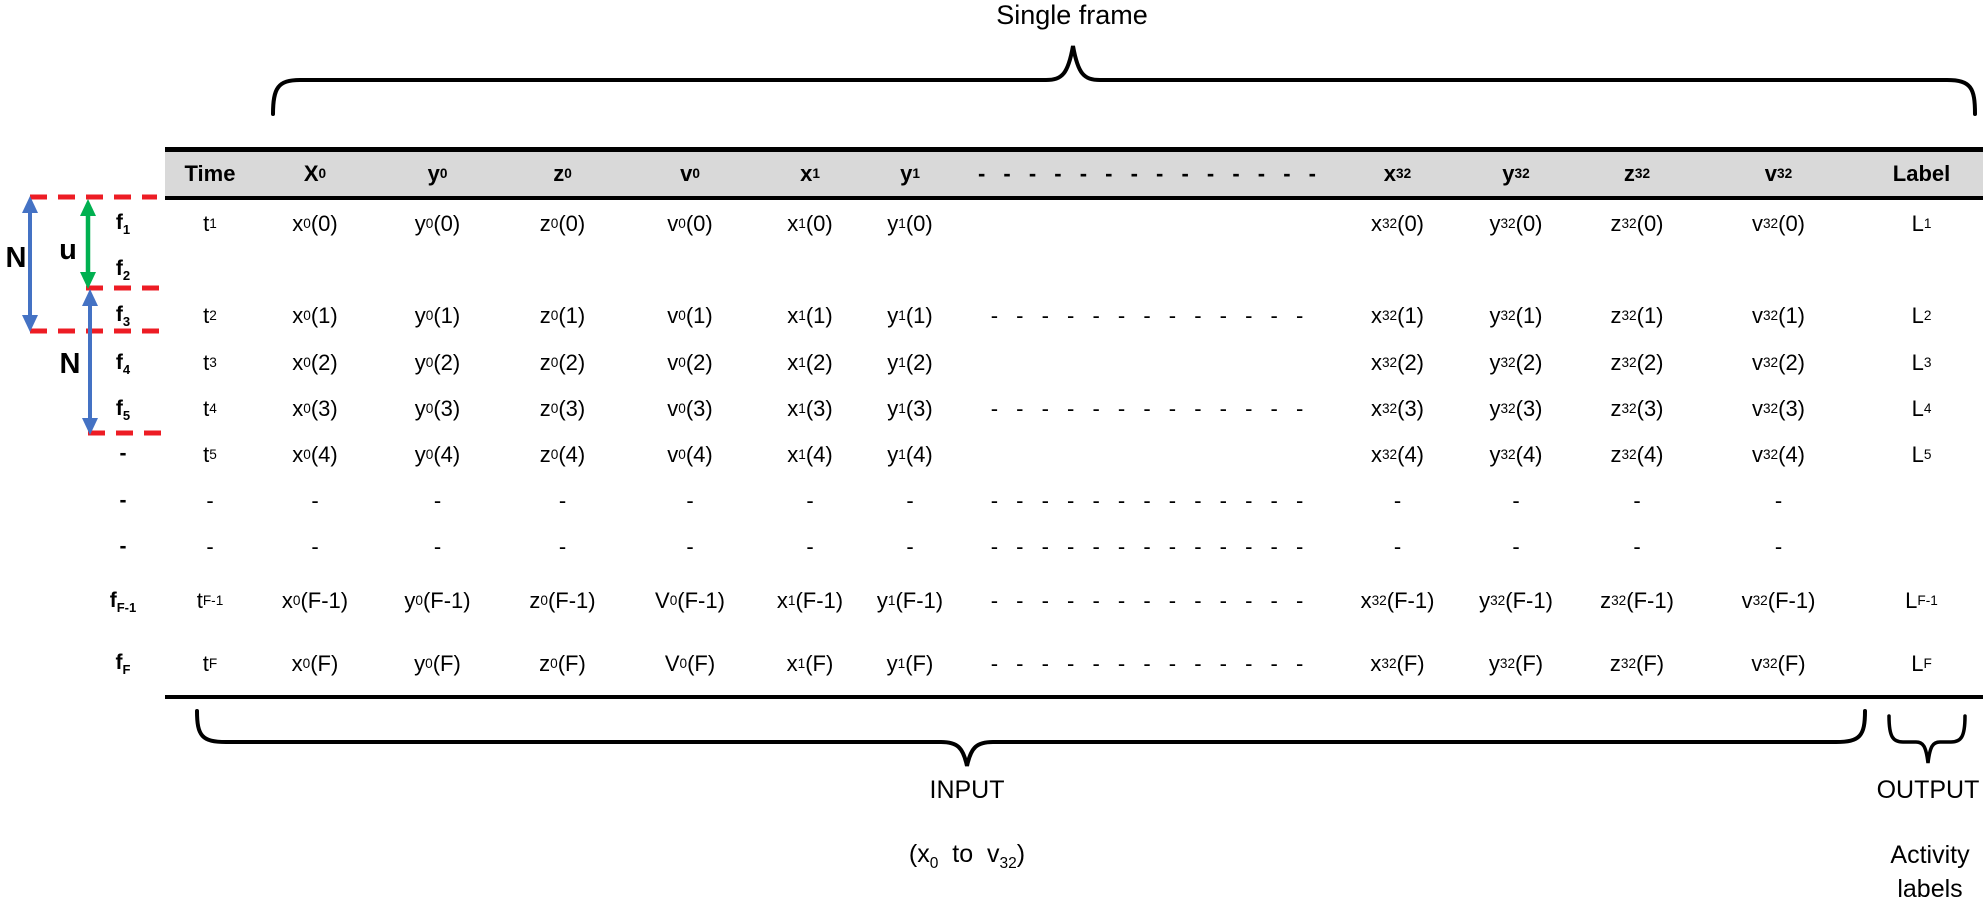 The image size is (1984, 902). What do you see at coordinates (1778, 600) in the screenshot?
I see `table-cell: v 32 (F-1)` at bounding box center [1778, 600].